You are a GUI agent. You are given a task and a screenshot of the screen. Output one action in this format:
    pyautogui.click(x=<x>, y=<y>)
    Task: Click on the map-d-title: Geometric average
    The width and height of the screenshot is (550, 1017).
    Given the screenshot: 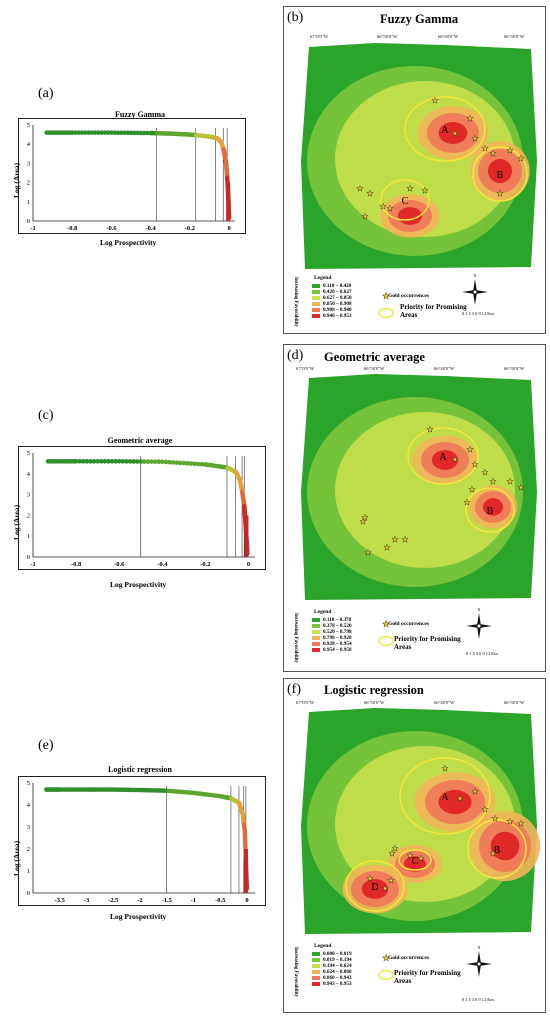 What is the action you would take?
    pyautogui.click(x=374, y=357)
    